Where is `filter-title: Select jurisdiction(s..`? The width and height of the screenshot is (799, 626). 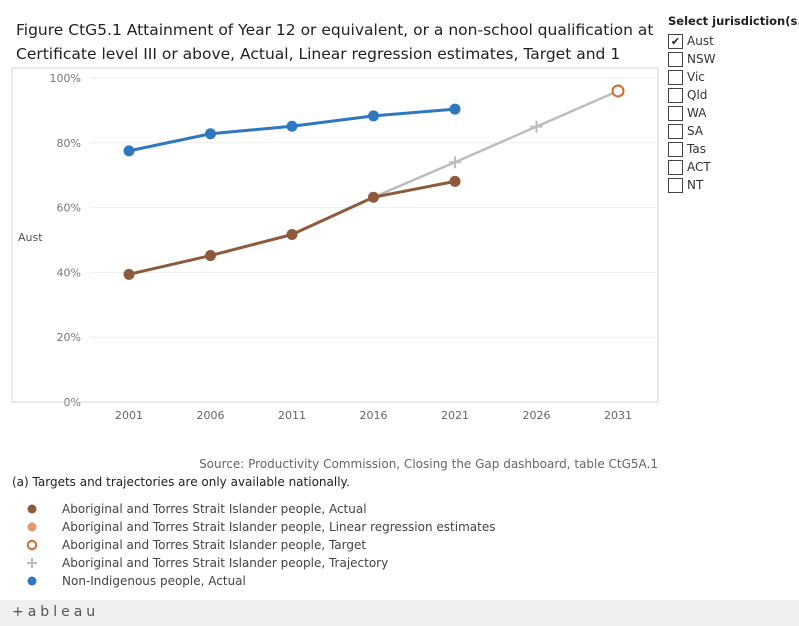 filter-title: Select jurisdiction(s.. is located at coordinates (733, 21).